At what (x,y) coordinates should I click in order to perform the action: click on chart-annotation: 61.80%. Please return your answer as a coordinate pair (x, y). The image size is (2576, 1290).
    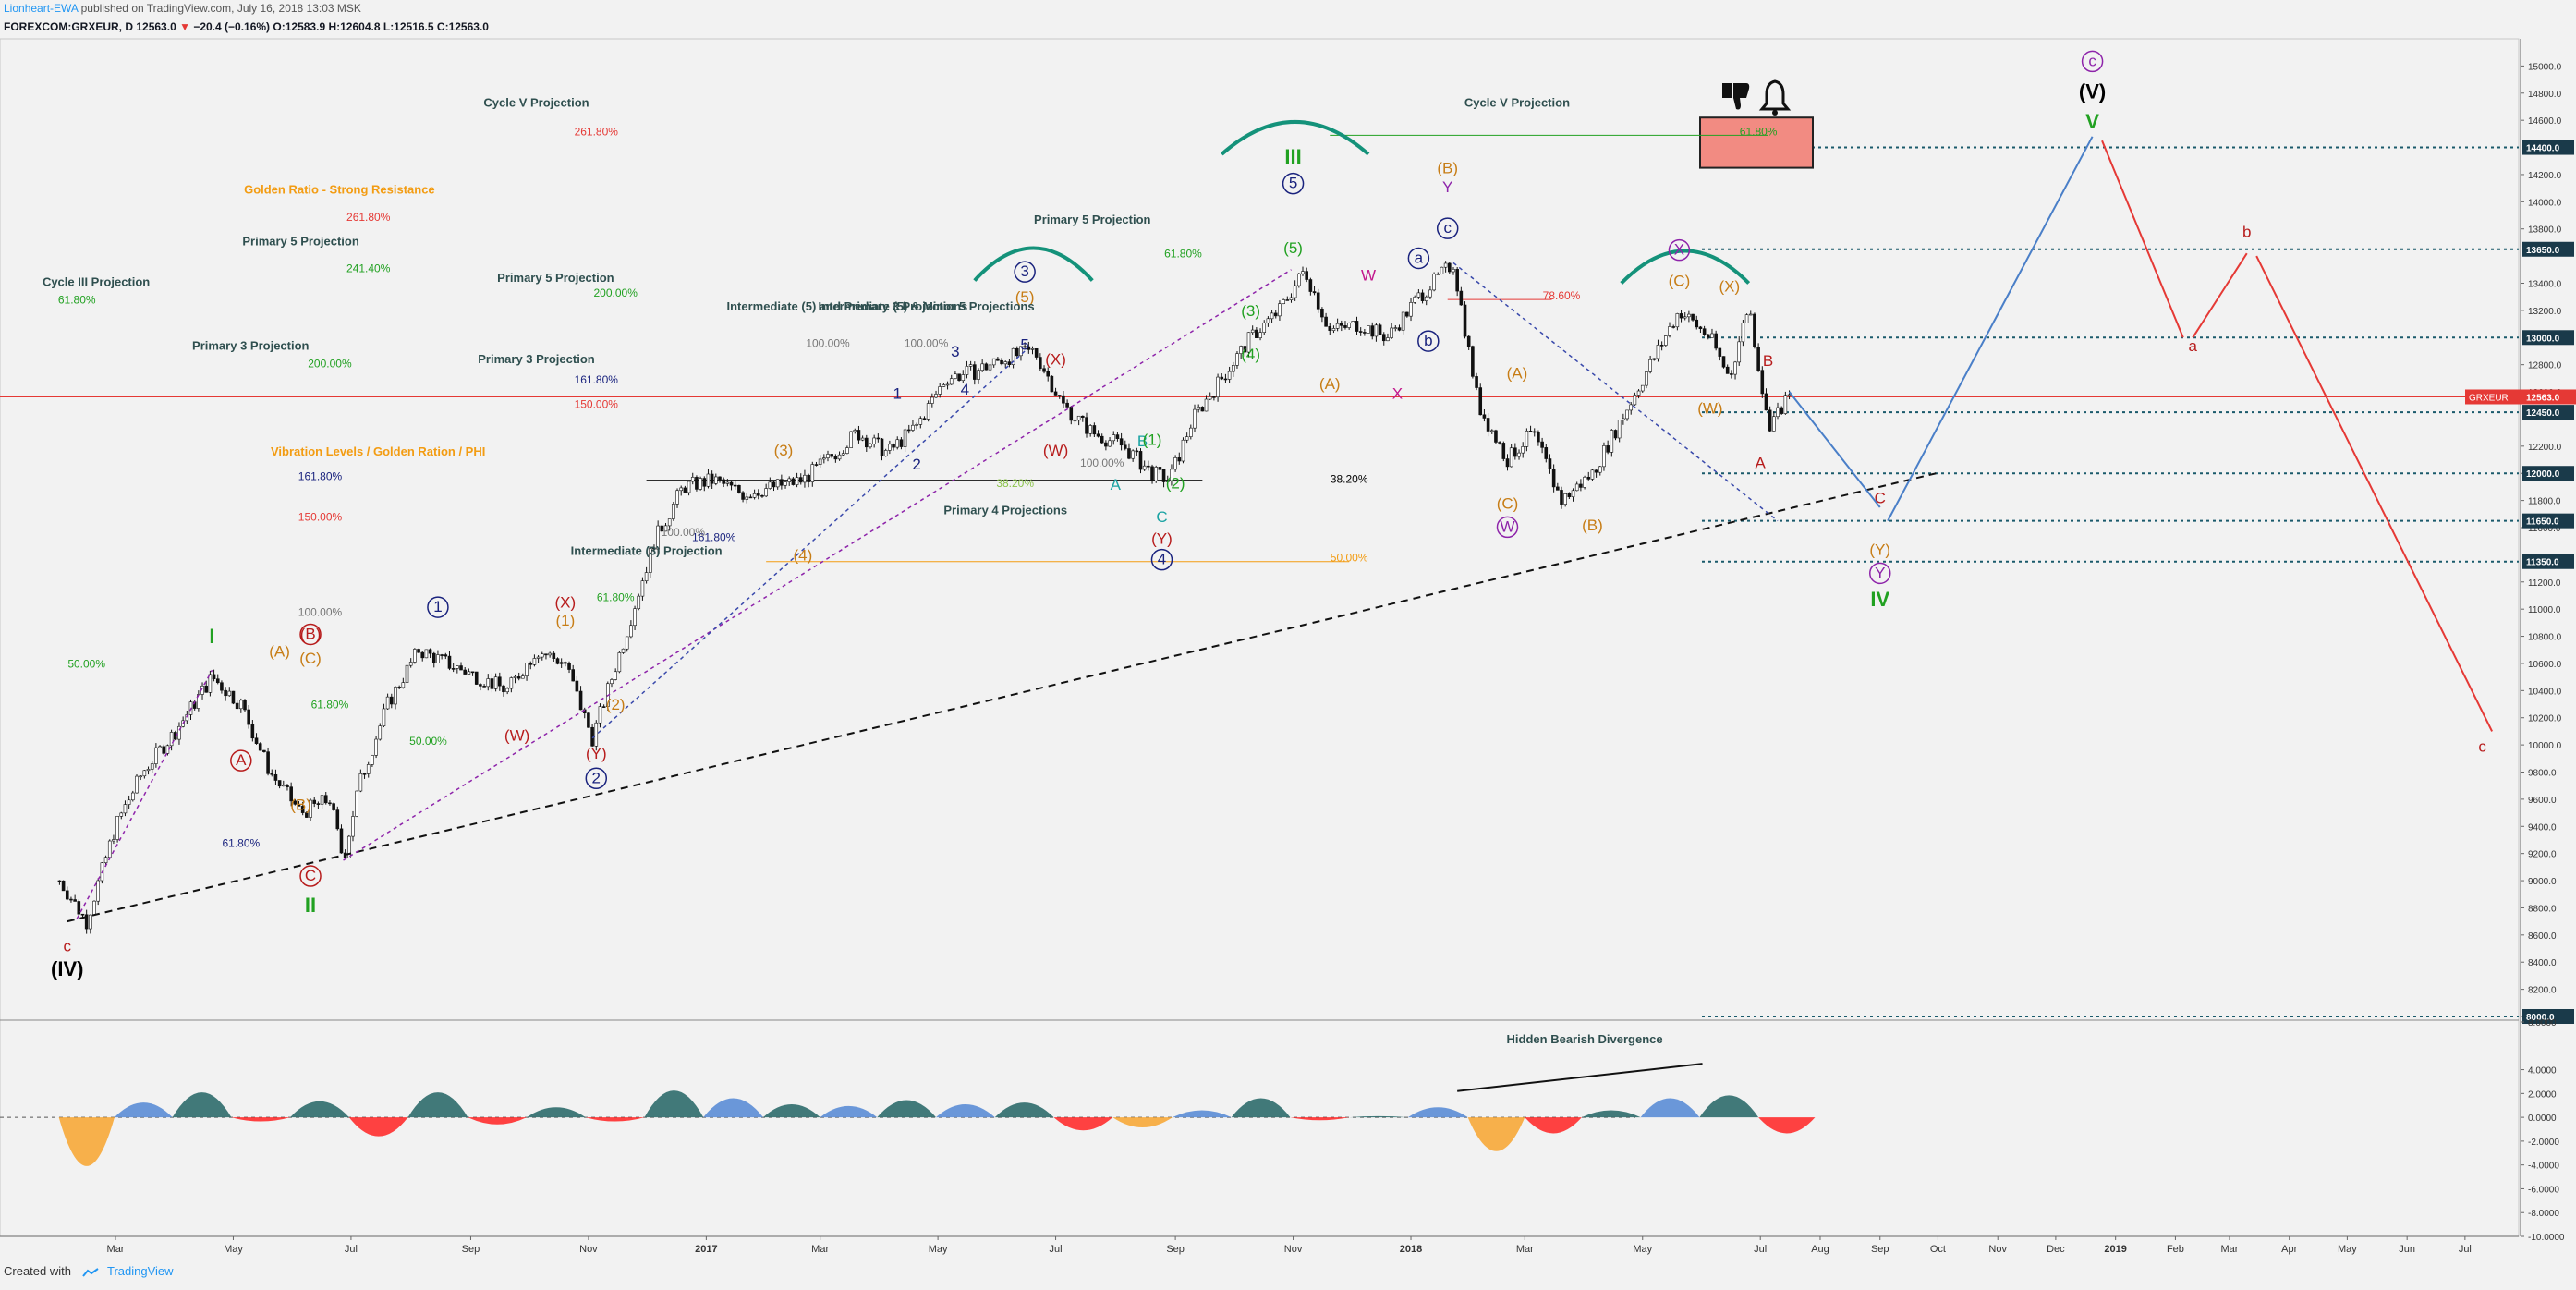
    Looking at the image, I should click on (1759, 131).